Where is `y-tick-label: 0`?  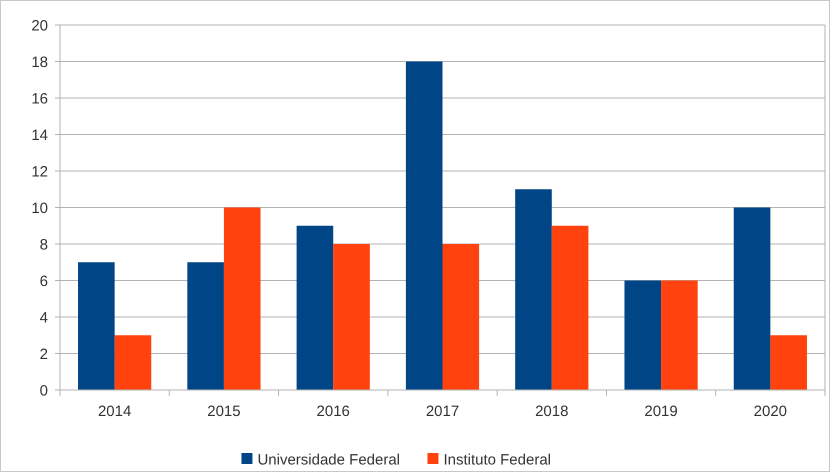
y-tick-label: 0 is located at coordinates (44, 391).